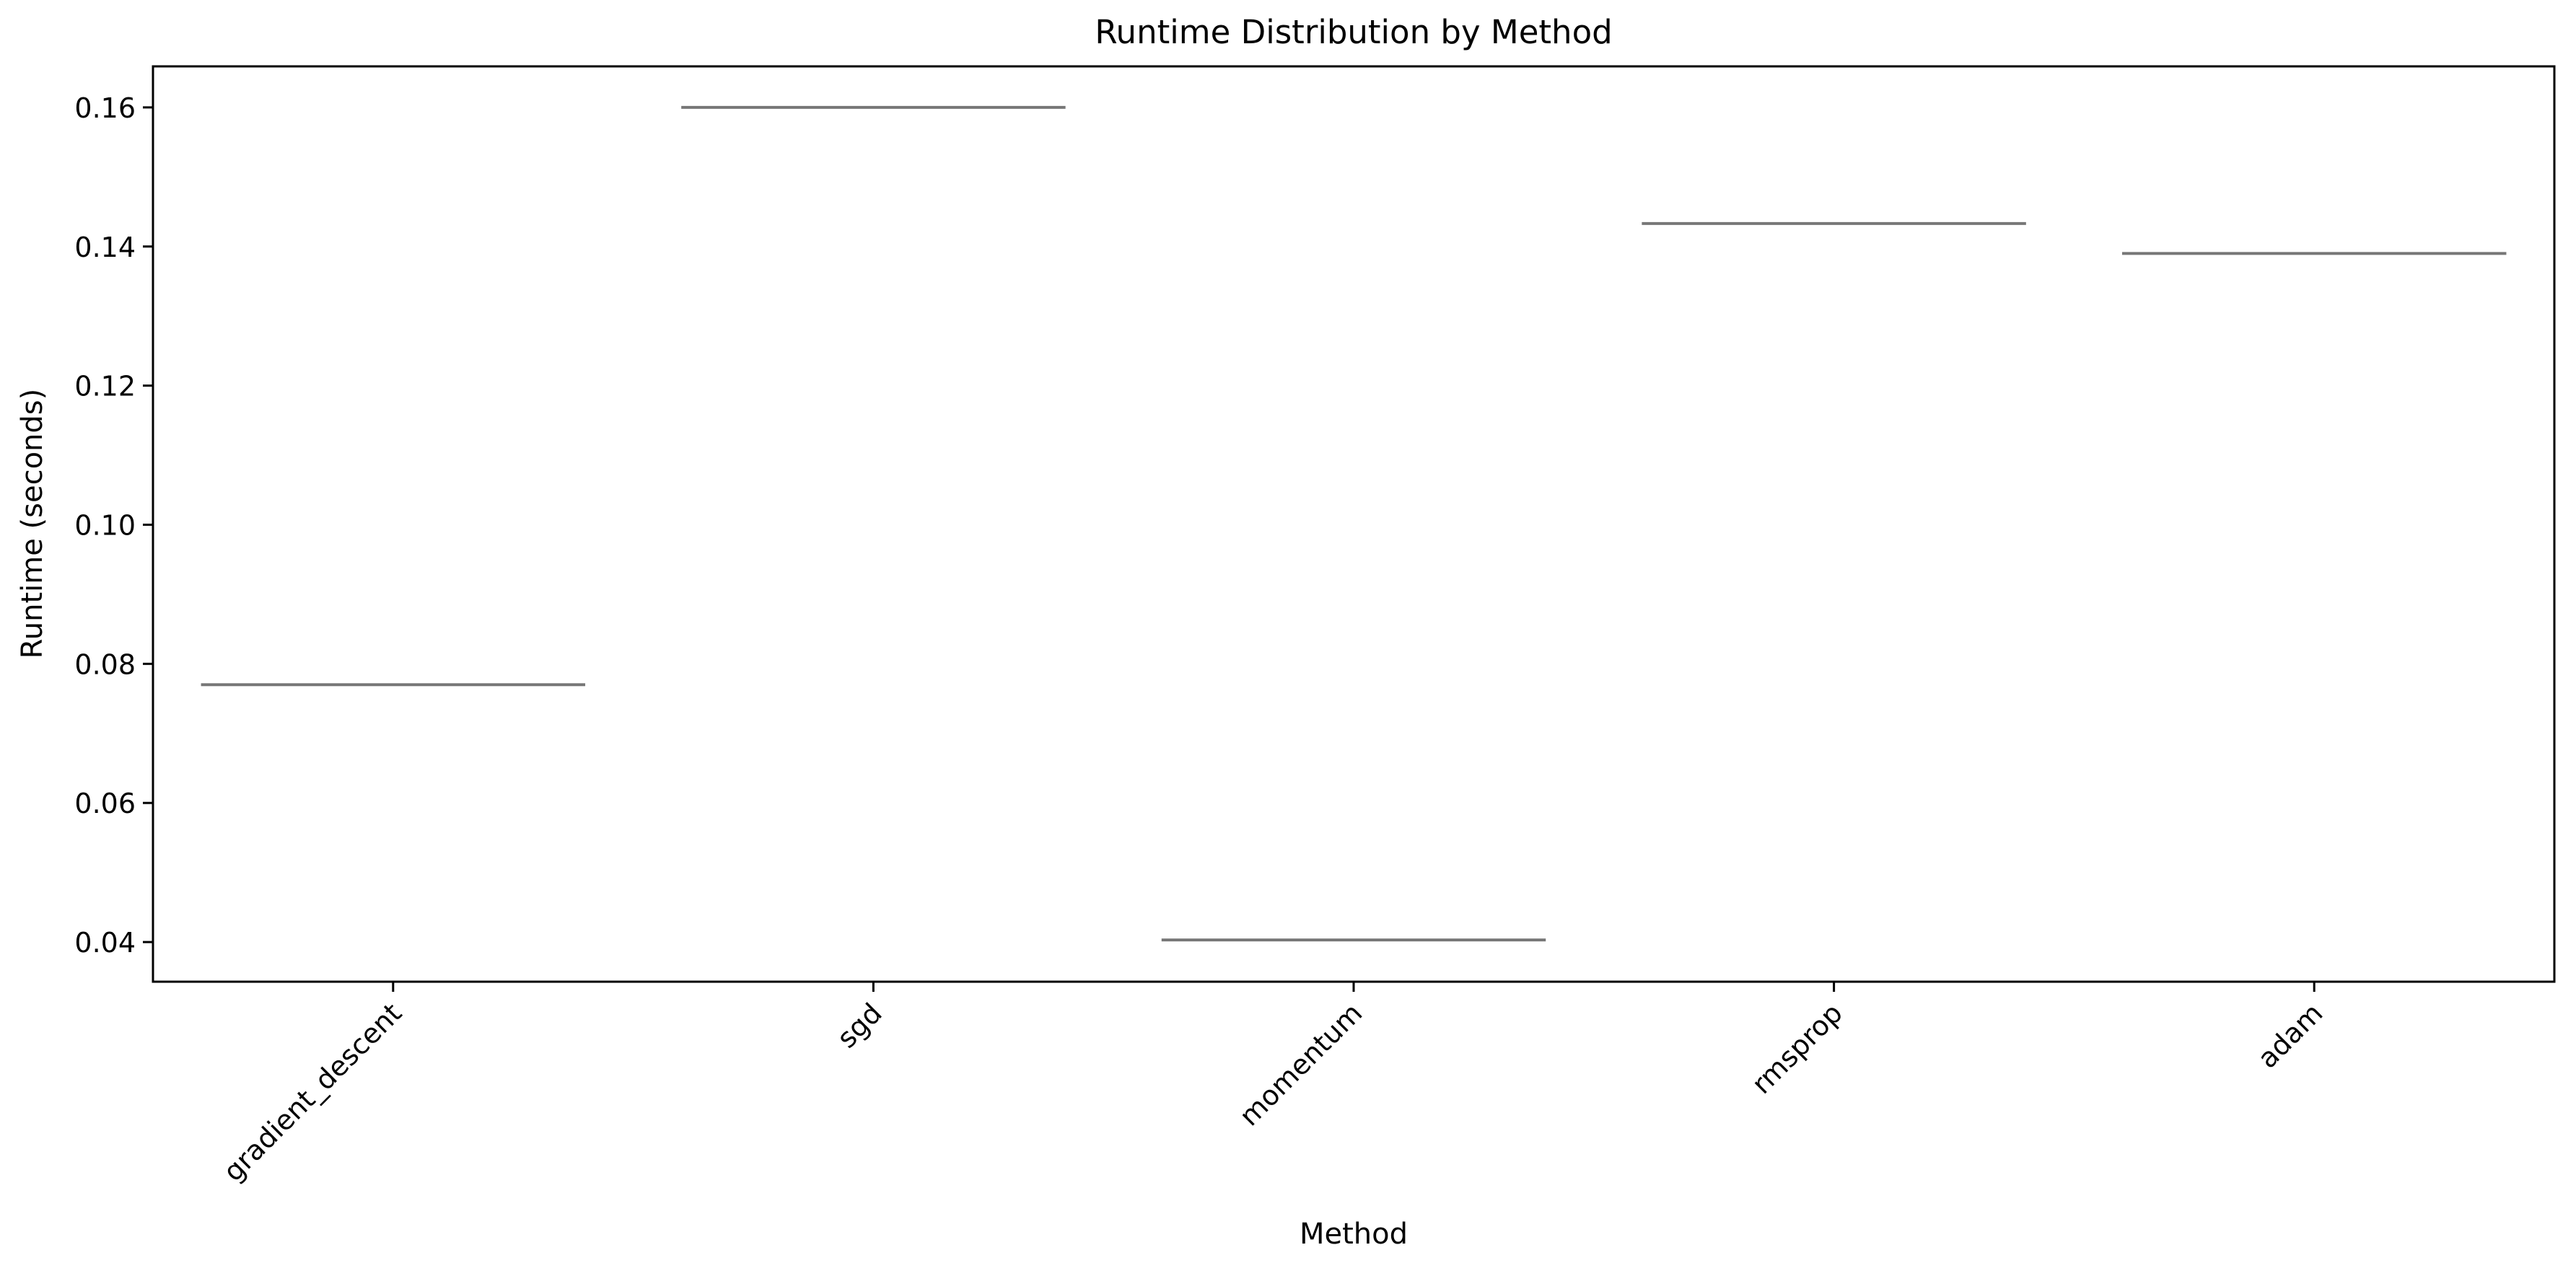 The width and height of the screenshot is (2576, 1276). I want to click on y-tick-label: 0.04, so click(105, 943).